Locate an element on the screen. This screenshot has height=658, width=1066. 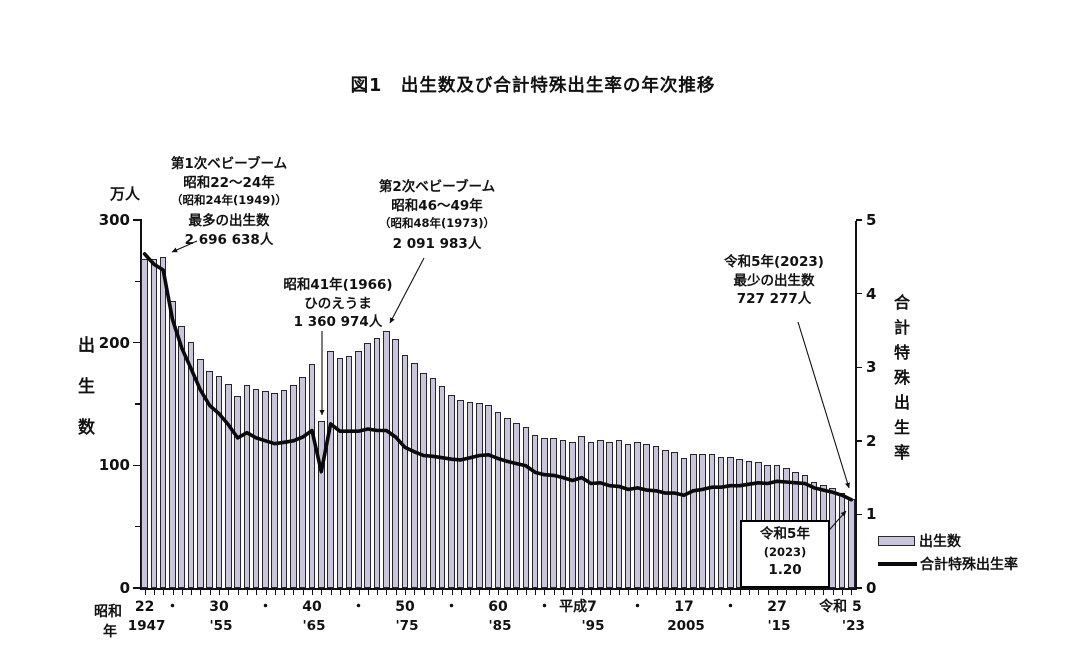
bar-1961 is located at coordinates (275, 490).